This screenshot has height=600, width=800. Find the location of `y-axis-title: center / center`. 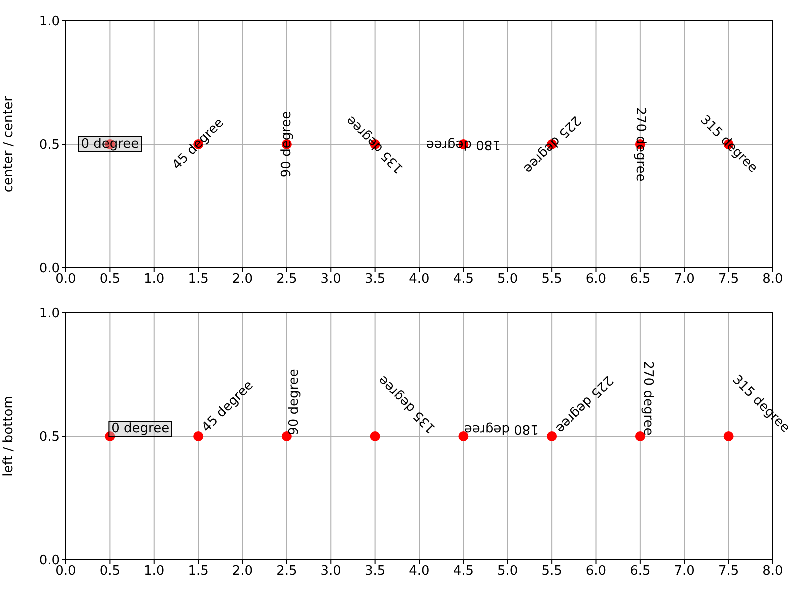

y-axis-title: center / center is located at coordinates (9, 144).